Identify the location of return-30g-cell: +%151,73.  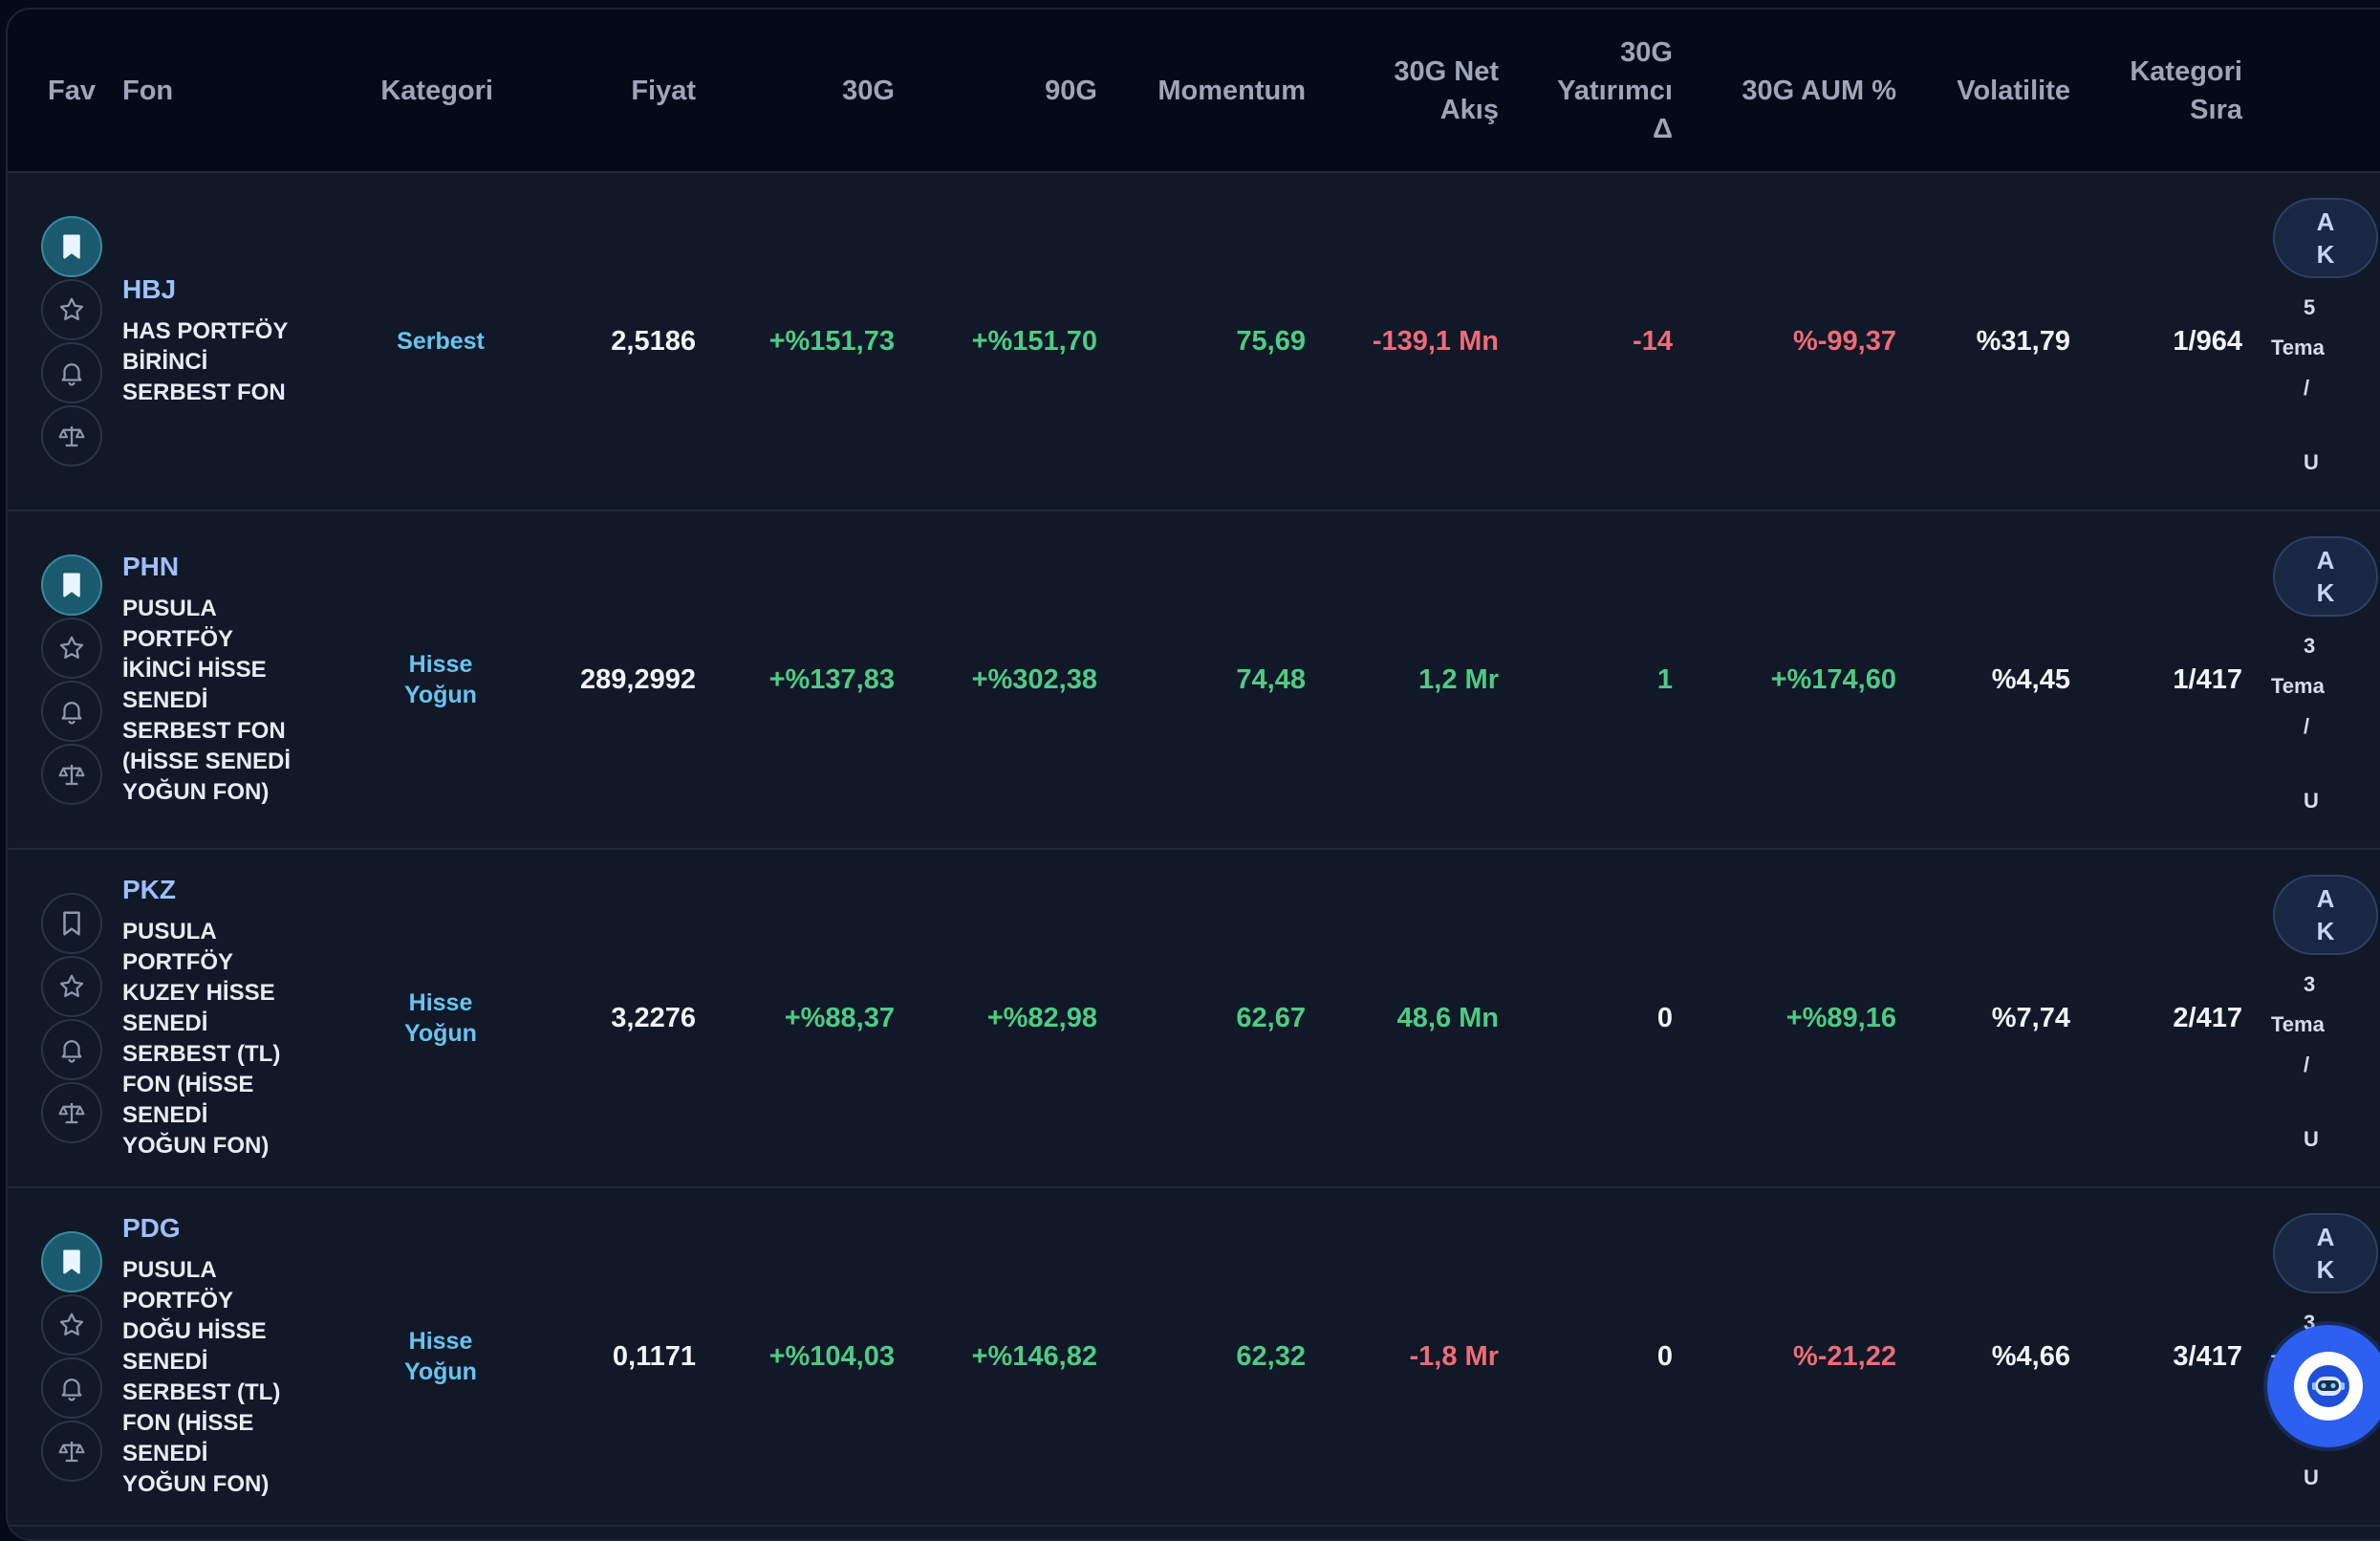
(818, 341).